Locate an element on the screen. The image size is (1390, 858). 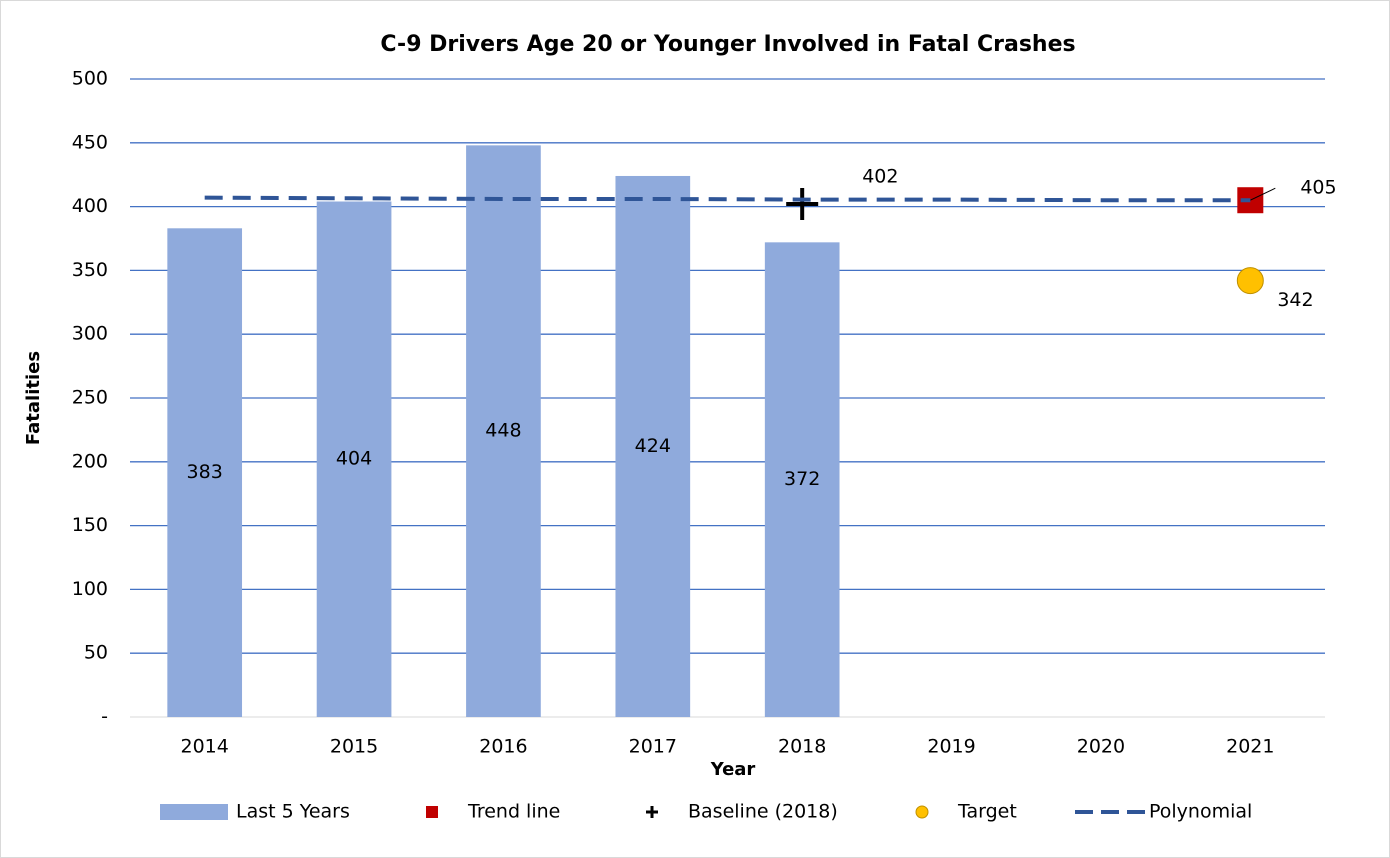
data-label: 448 is located at coordinates (503, 431).